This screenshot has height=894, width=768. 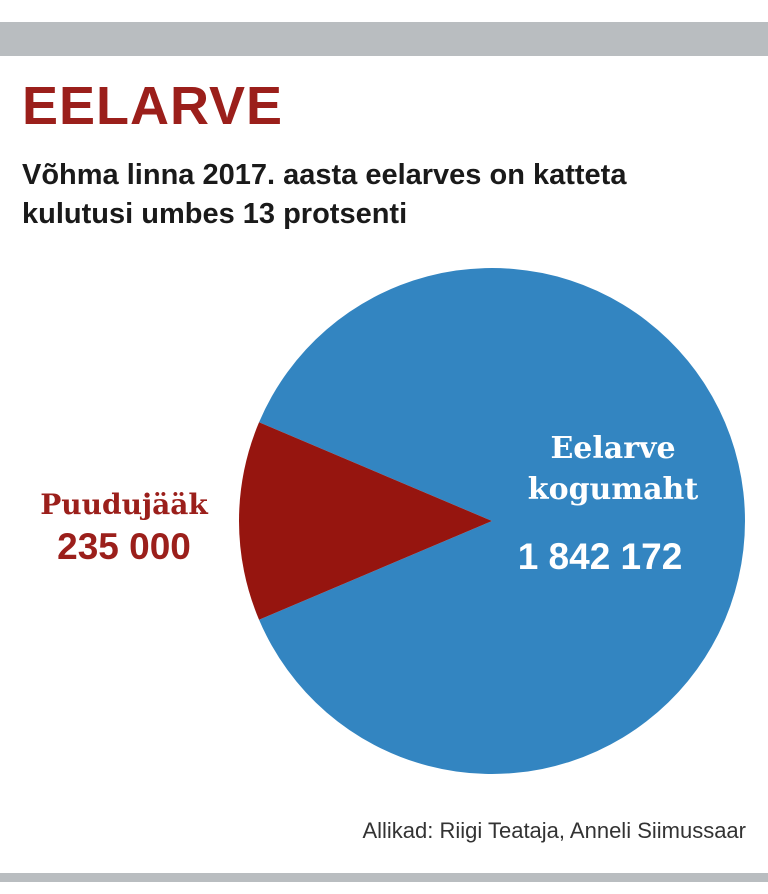 What do you see at coordinates (613, 489) in the screenshot?
I see `slice-label-eelarve-line2: kogumaht` at bounding box center [613, 489].